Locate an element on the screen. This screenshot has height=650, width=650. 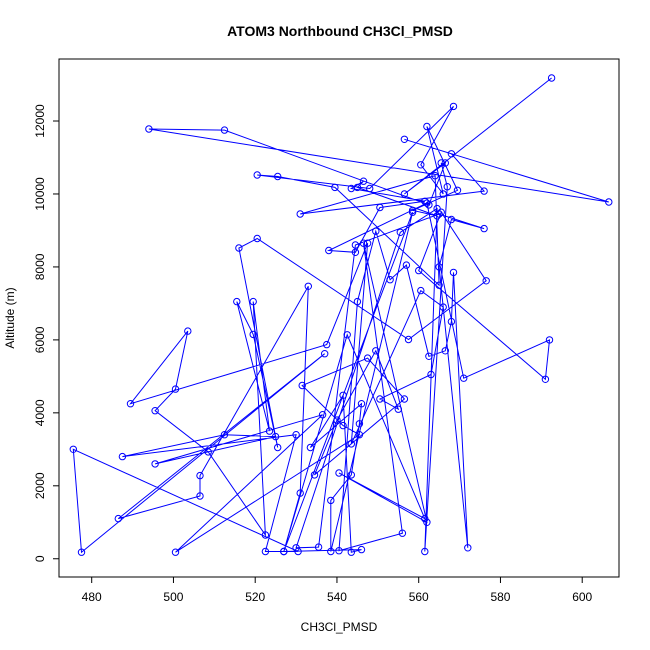
y-tick-label: 2000 is located at coordinates (40, 485).